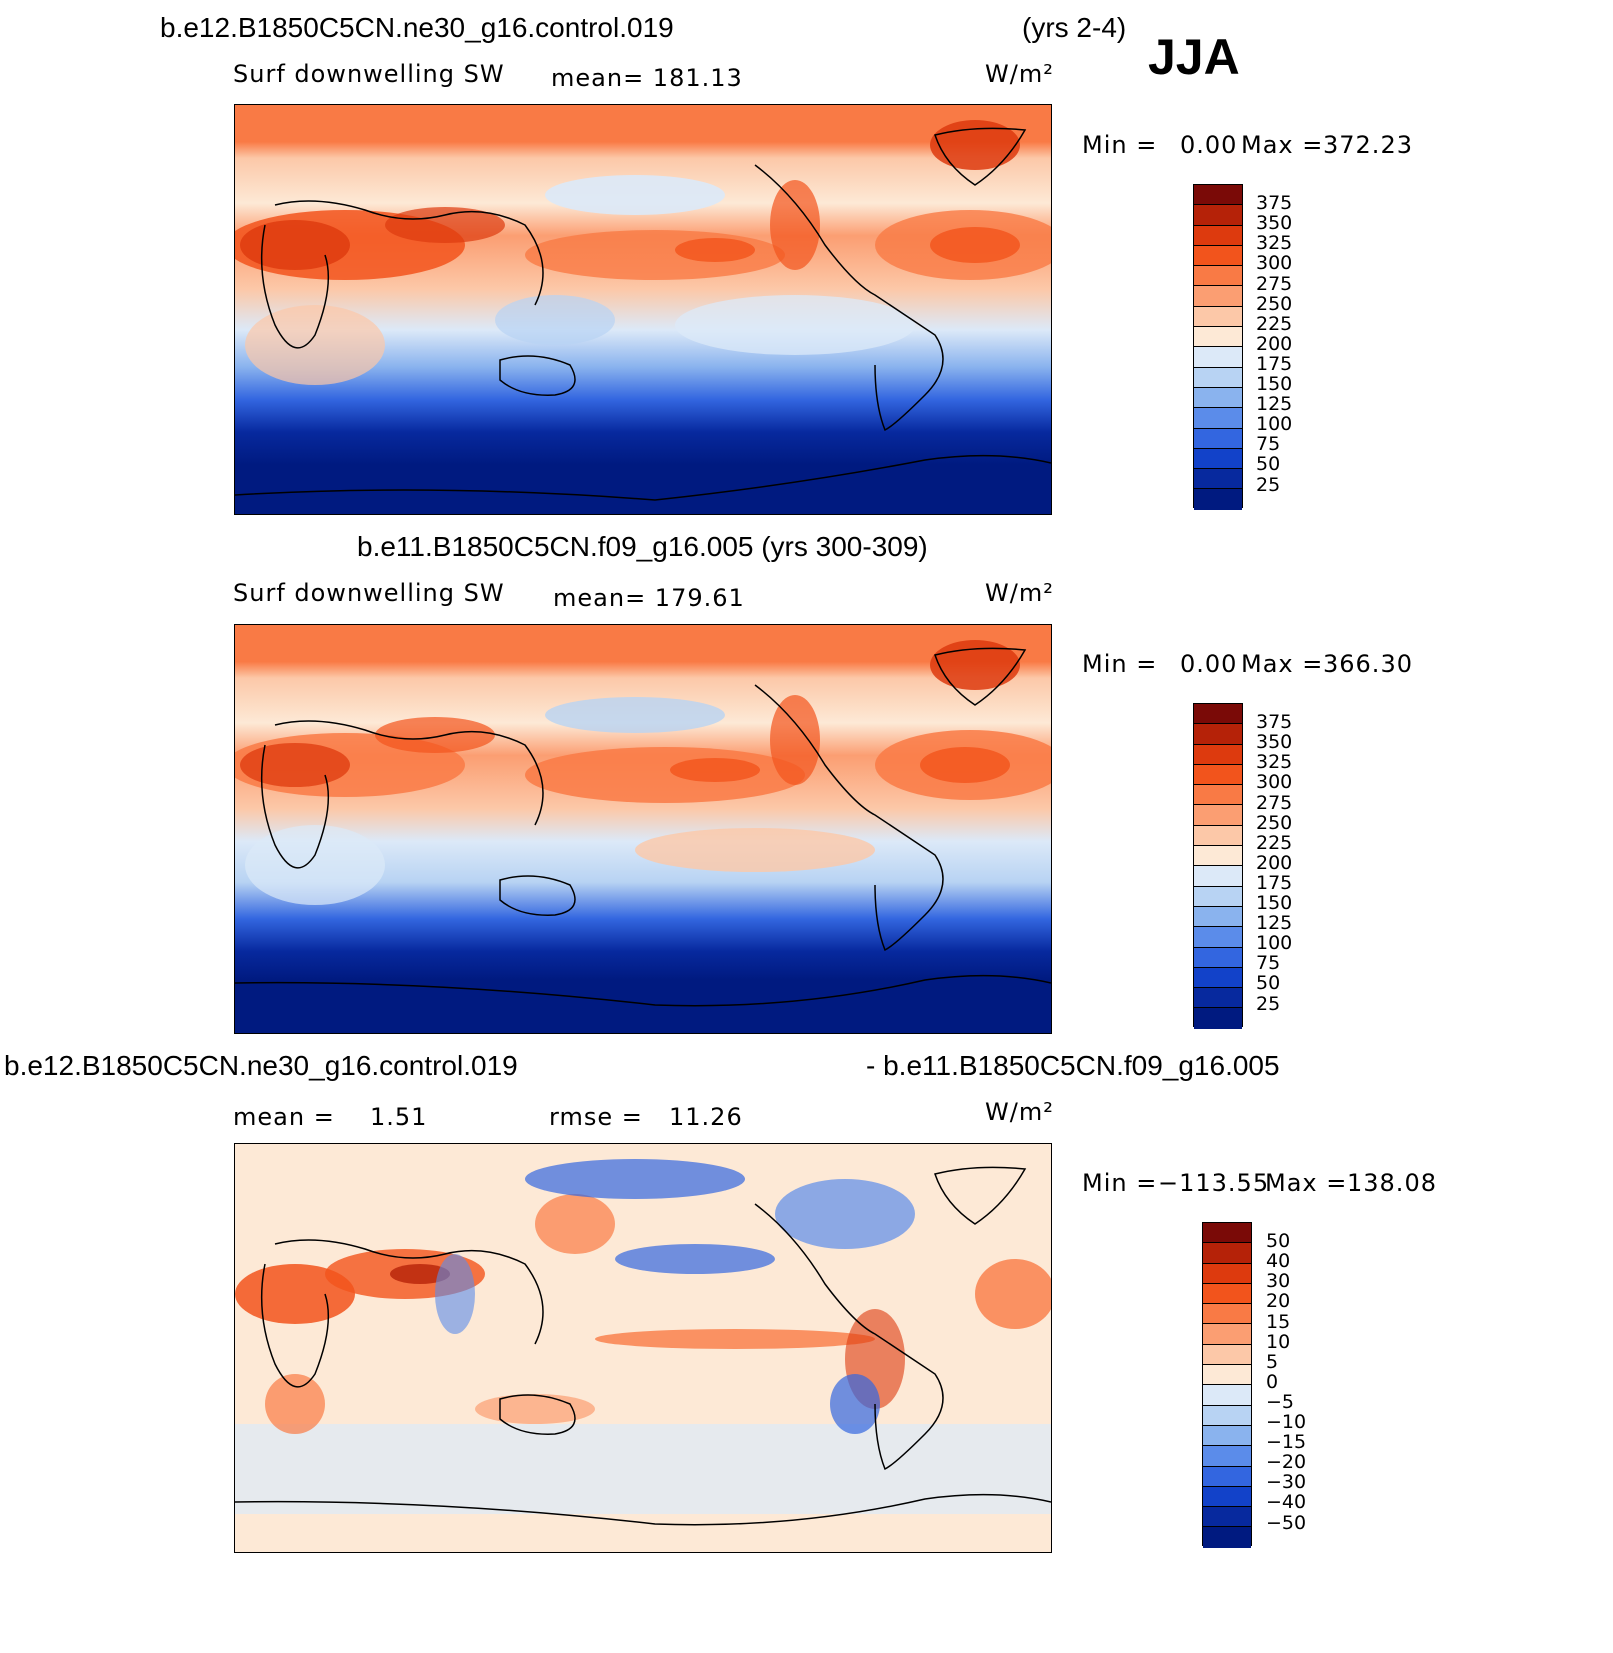 Image resolution: width=1613 pixels, height=1653 pixels. I want to click on panel1-map-svg, so click(643, 309).